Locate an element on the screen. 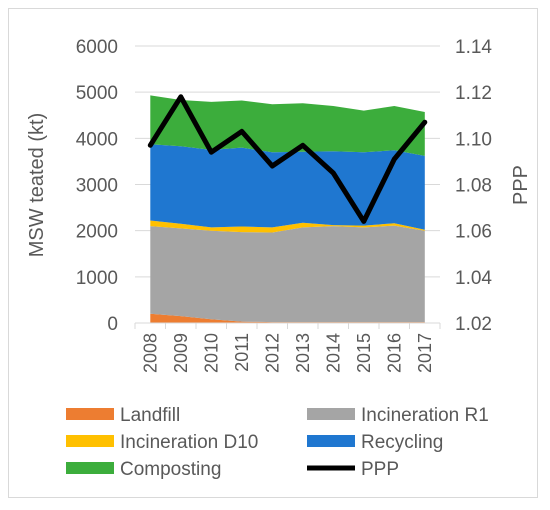 The image size is (550, 510). incineration-r1-area is located at coordinates (287, 274).